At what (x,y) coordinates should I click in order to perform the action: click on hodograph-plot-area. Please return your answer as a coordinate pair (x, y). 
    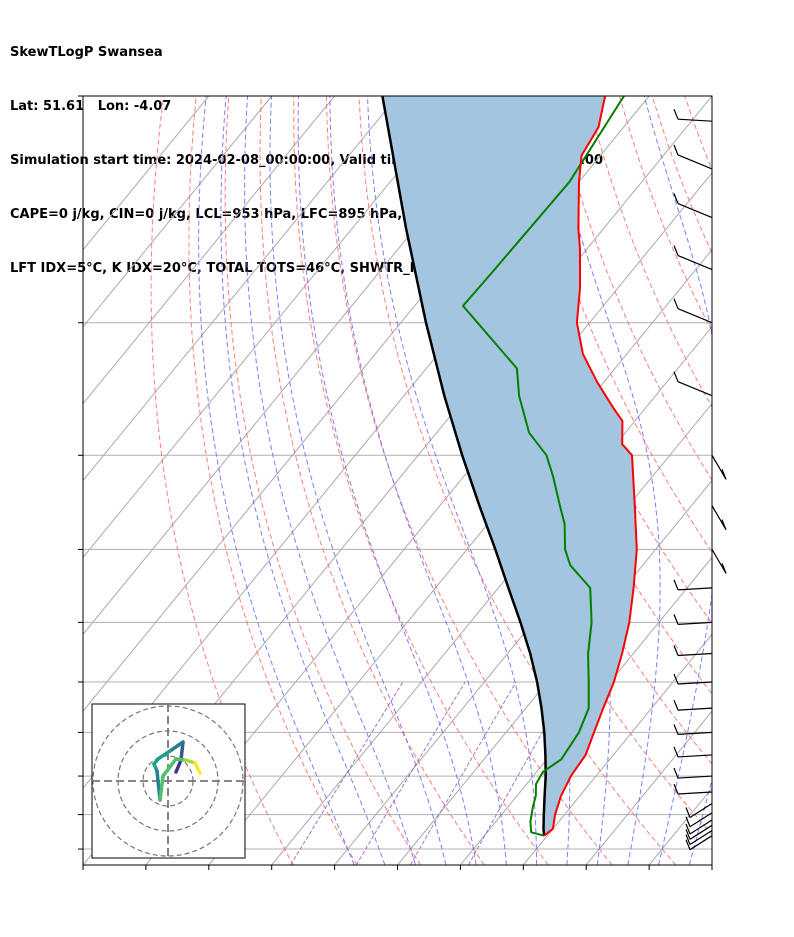
    Looking at the image, I should click on (168, 781).